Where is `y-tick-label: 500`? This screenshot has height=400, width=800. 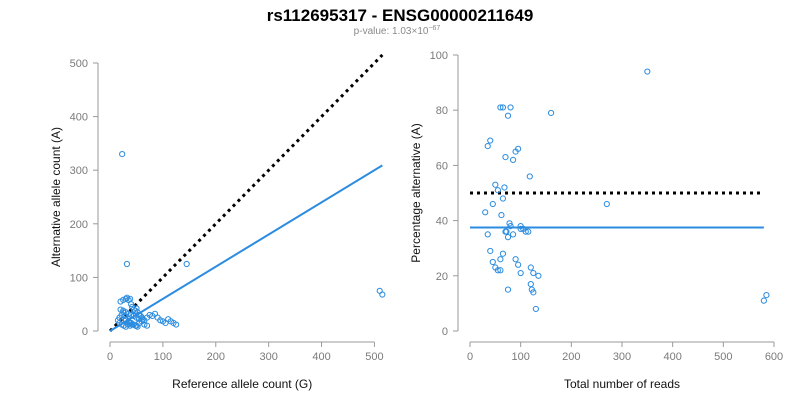
y-tick-label: 500 is located at coordinates (79, 64).